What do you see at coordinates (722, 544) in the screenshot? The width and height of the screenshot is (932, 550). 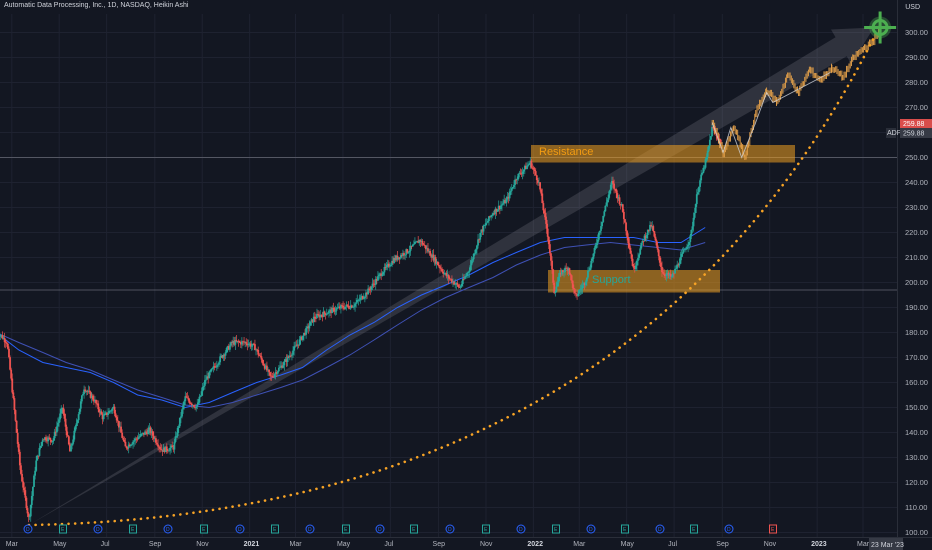 I see `x-tick-label: Sep` at bounding box center [722, 544].